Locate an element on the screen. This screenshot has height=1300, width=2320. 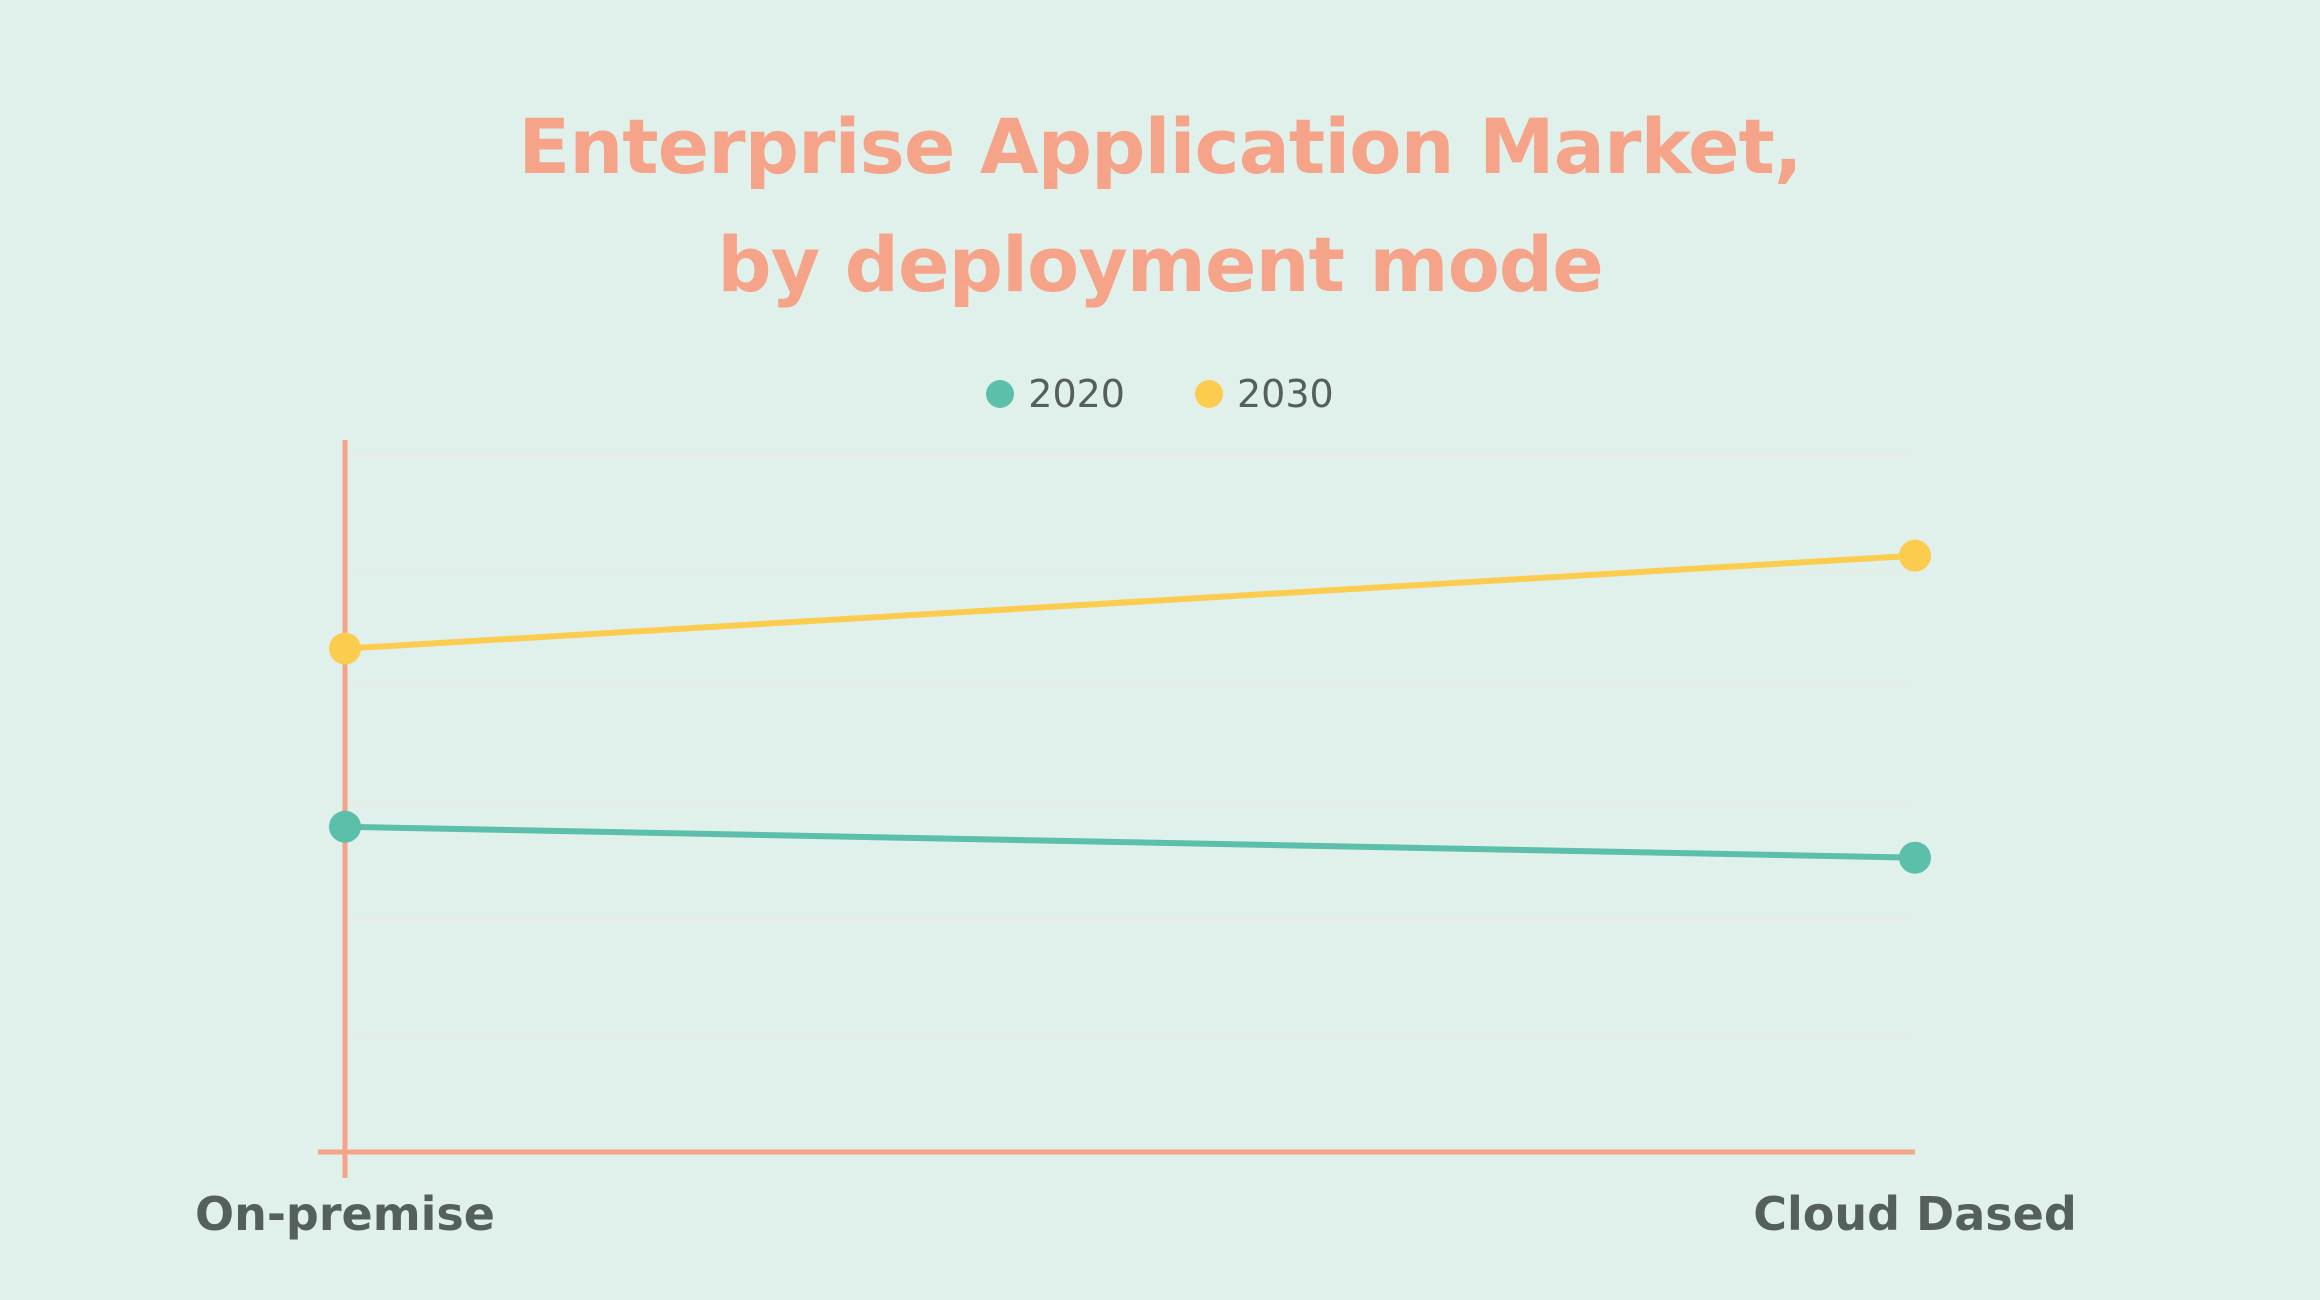
legend-item-2020: 2020 is located at coordinates (1055, 394).